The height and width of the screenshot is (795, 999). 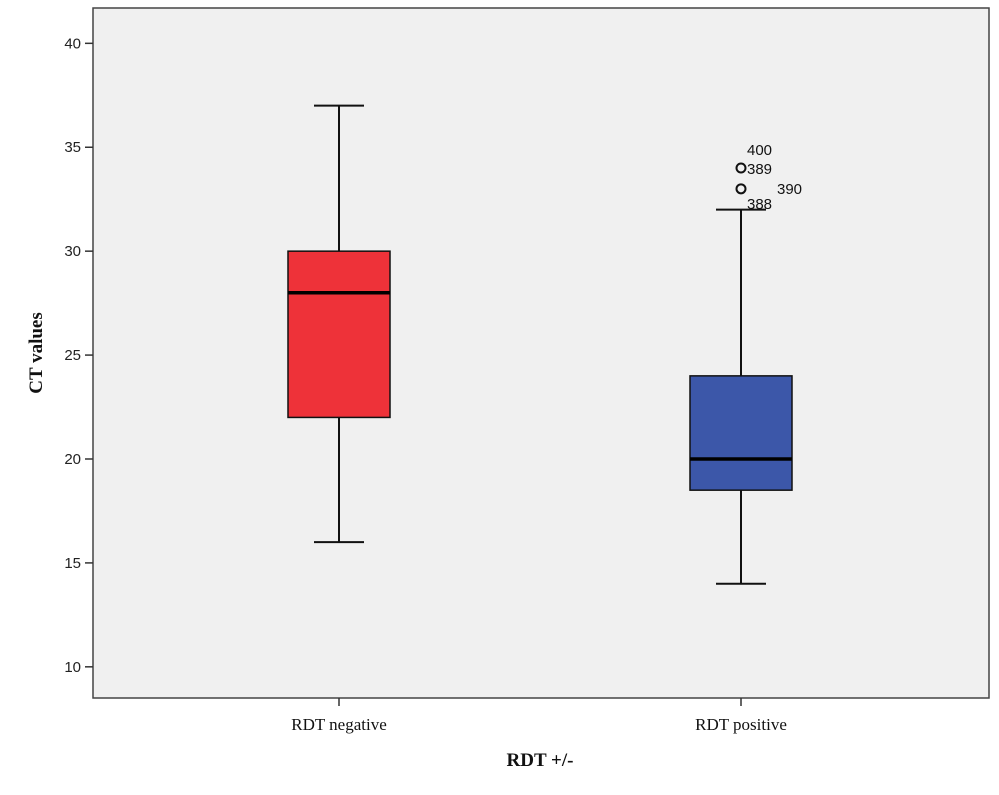 I want to click on y-tick-label: 40, so click(x=72, y=43).